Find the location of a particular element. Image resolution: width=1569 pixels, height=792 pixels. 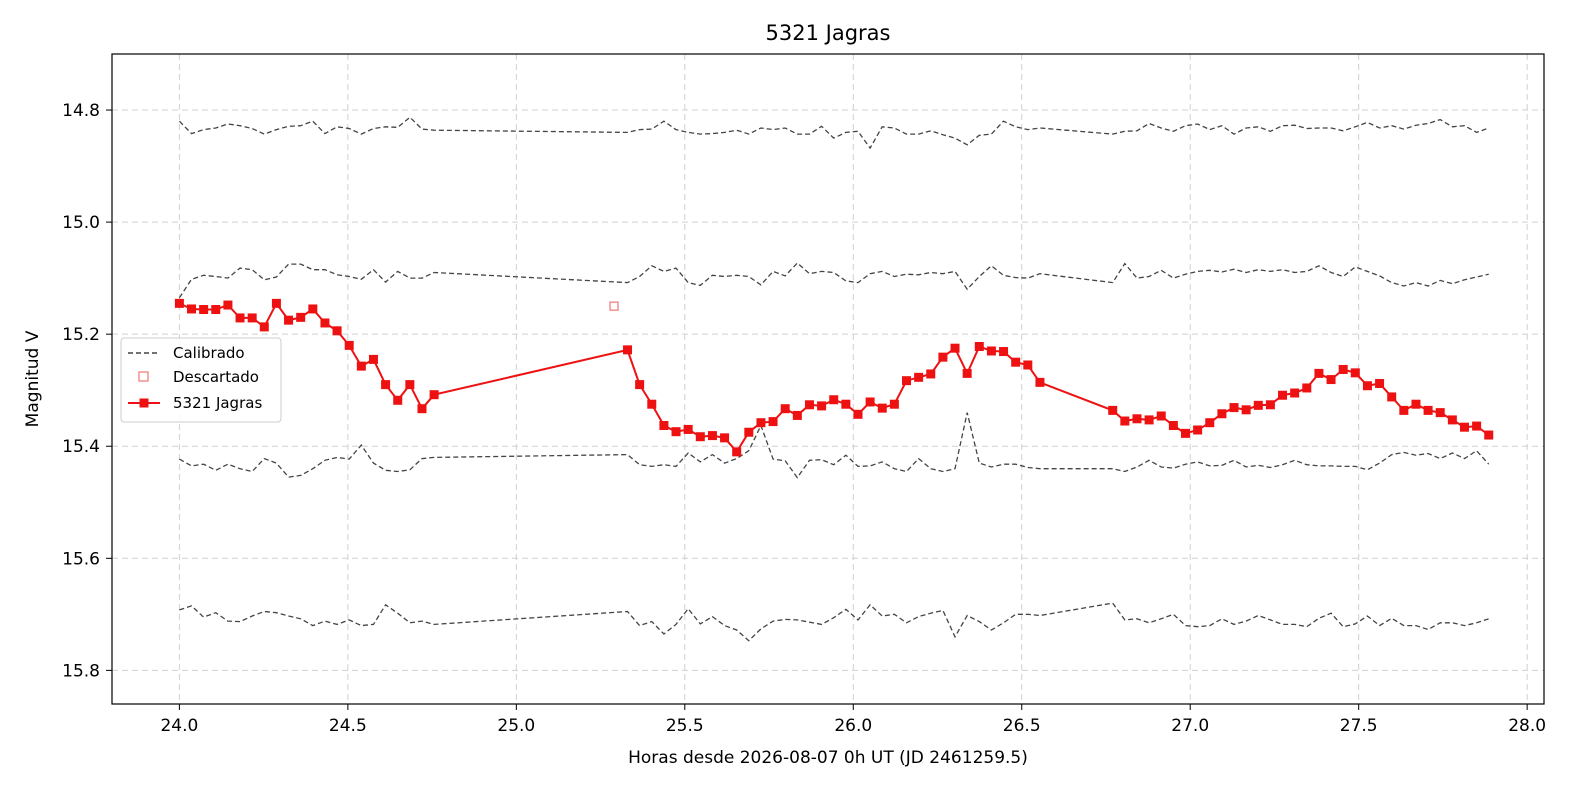

x-tick-label: 25.0 is located at coordinates (516, 726).